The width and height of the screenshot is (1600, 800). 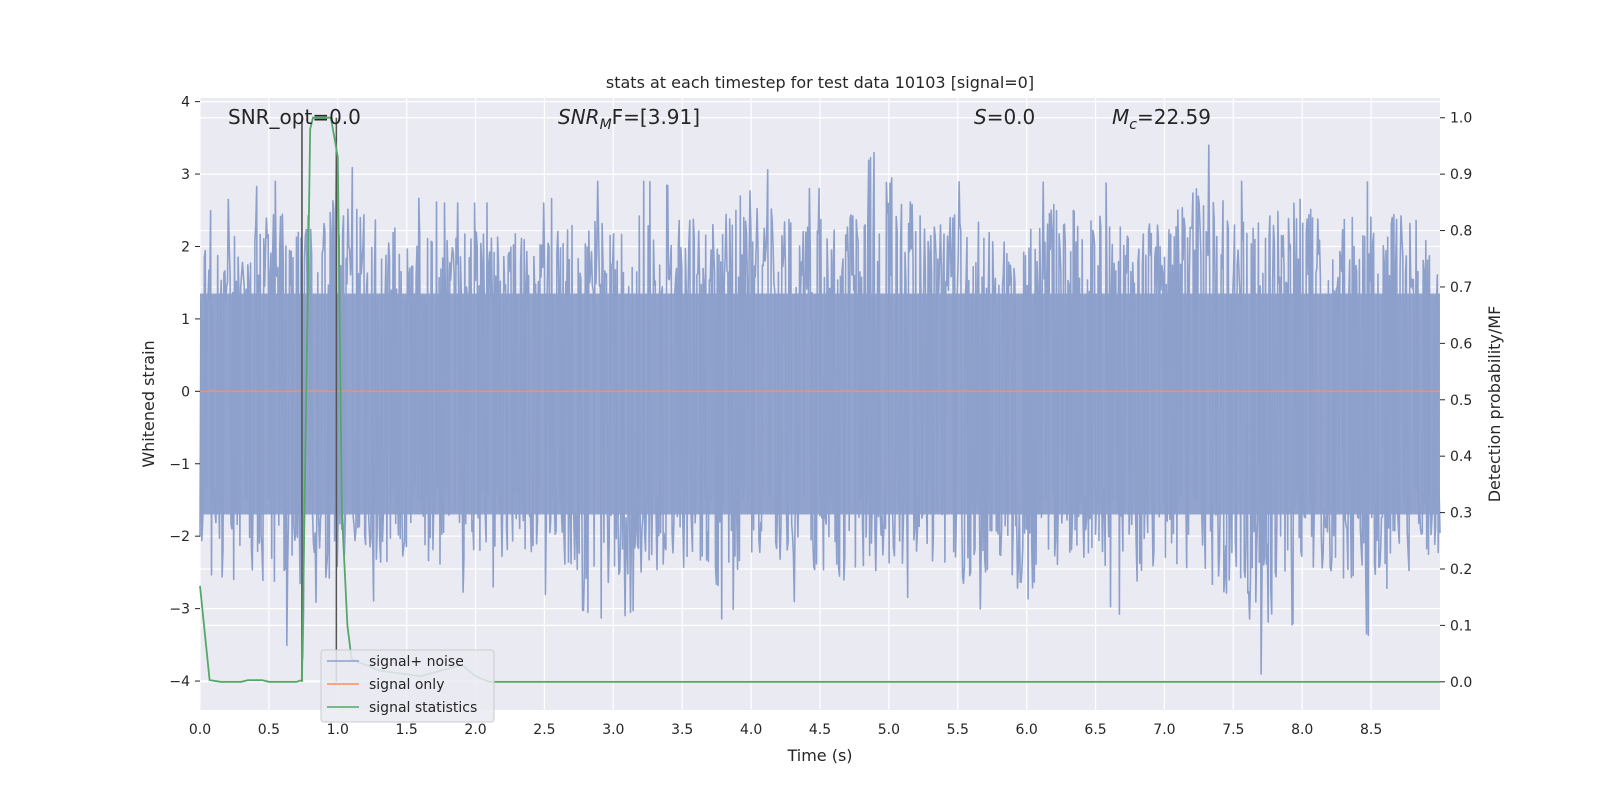 What do you see at coordinates (416, 662) in the screenshot?
I see `legend-label-signal-noise: signal+ noise` at bounding box center [416, 662].